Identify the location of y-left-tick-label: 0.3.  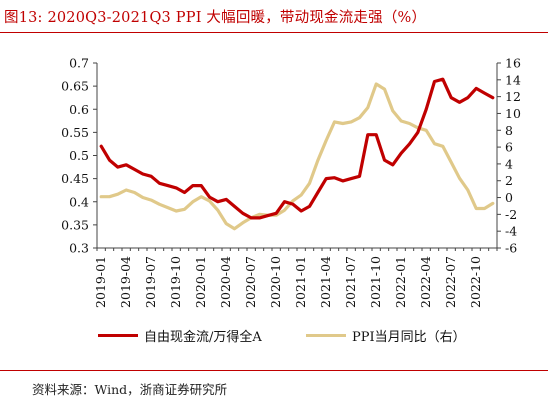
(79, 248).